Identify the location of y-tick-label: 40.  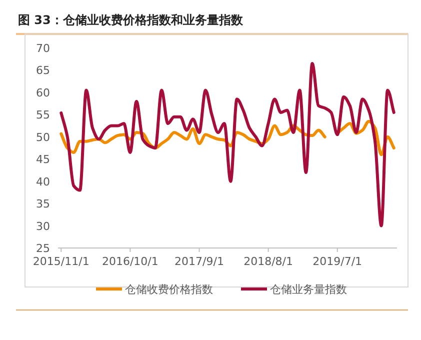
(43, 181).